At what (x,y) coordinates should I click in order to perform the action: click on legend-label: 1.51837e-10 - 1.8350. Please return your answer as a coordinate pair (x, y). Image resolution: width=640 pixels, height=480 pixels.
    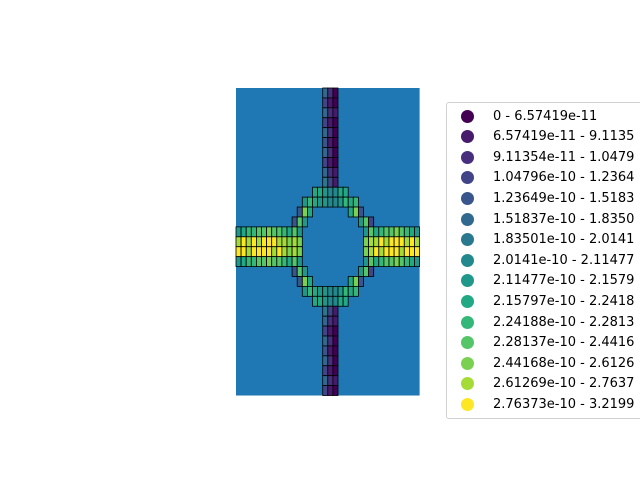
    Looking at the image, I should click on (564, 219).